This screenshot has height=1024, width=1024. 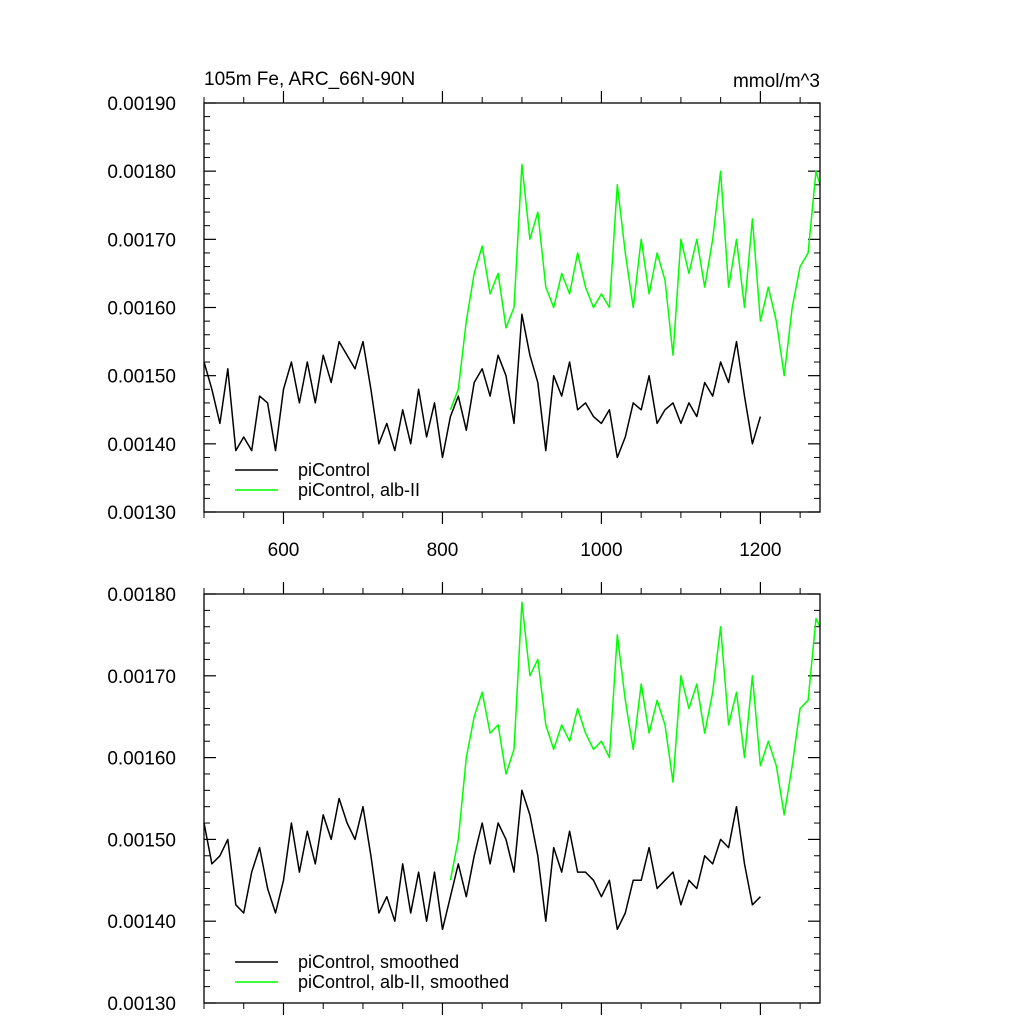 I want to click on chart-title: 105m Fe, ARC_66N-90N, so click(x=309, y=79).